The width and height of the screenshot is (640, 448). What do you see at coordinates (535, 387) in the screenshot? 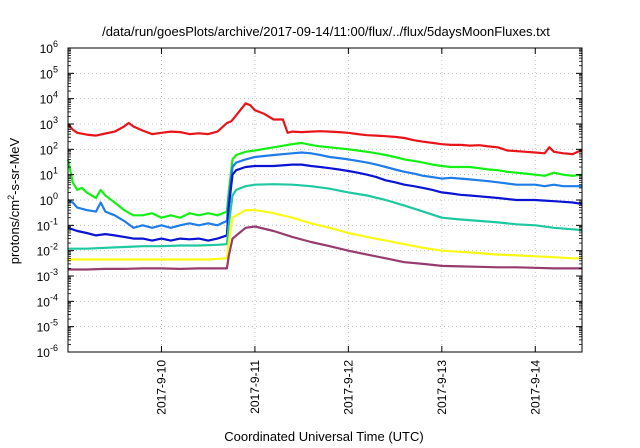
I see `x-tick-label: 2017-9-14` at bounding box center [535, 387].